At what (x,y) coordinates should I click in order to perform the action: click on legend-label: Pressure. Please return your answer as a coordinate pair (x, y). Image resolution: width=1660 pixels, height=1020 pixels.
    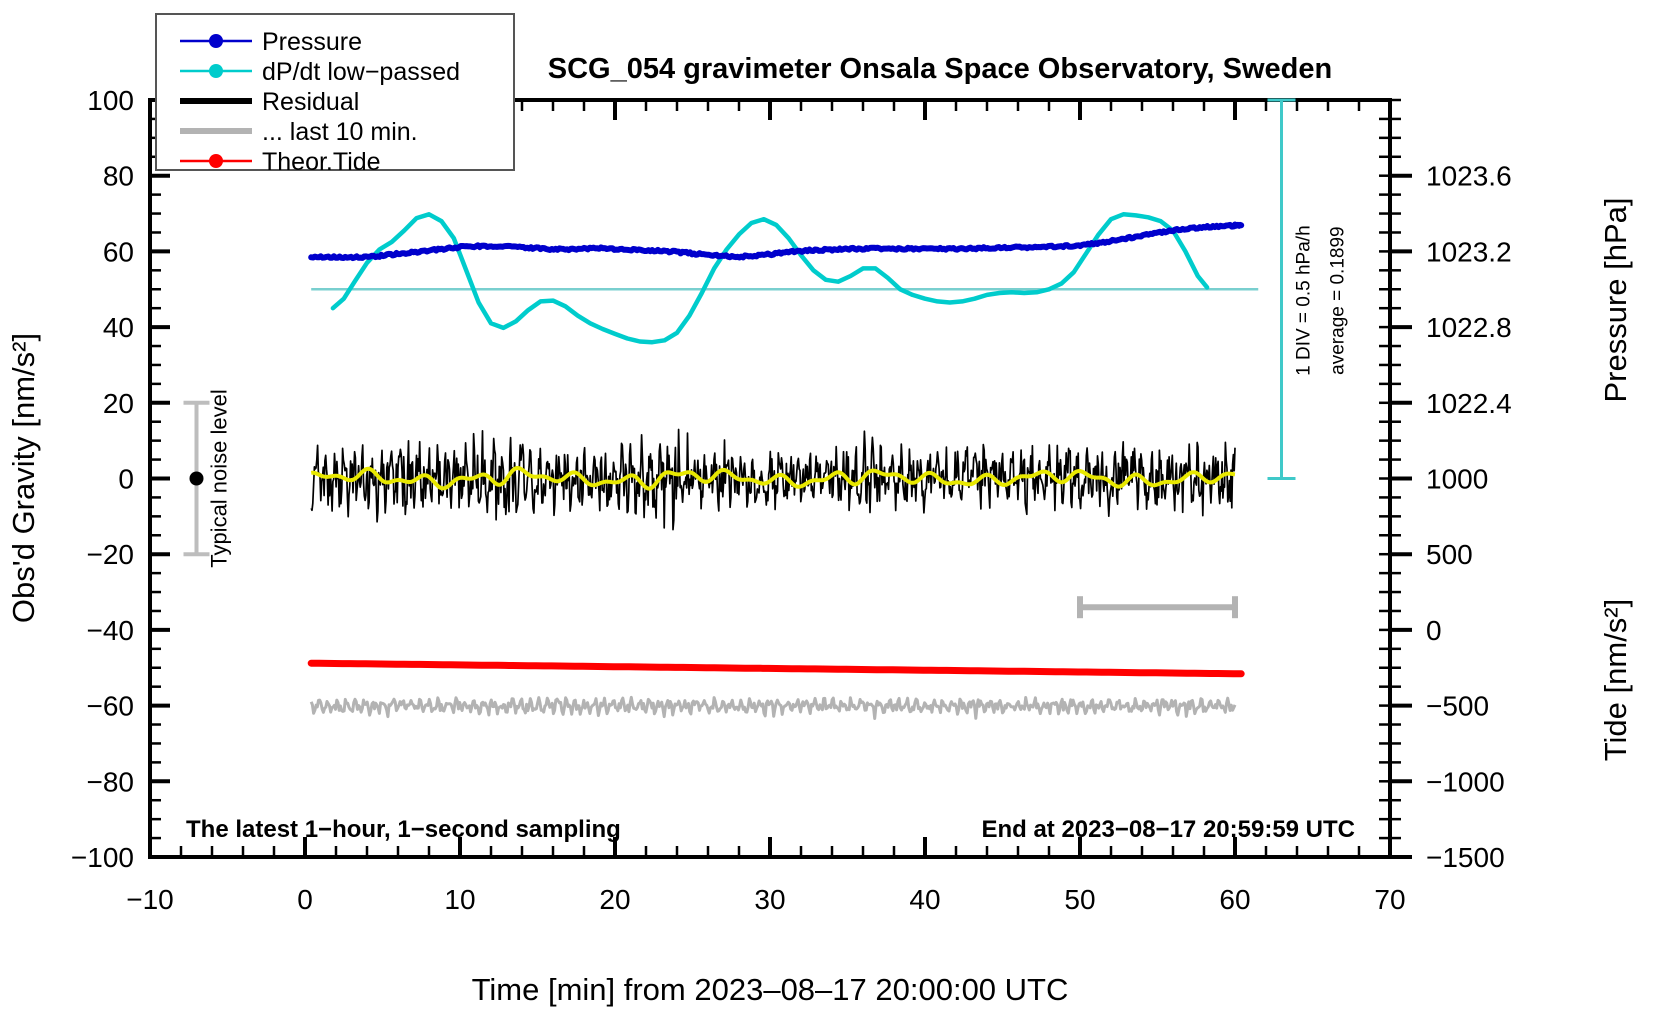
    Looking at the image, I should click on (312, 42).